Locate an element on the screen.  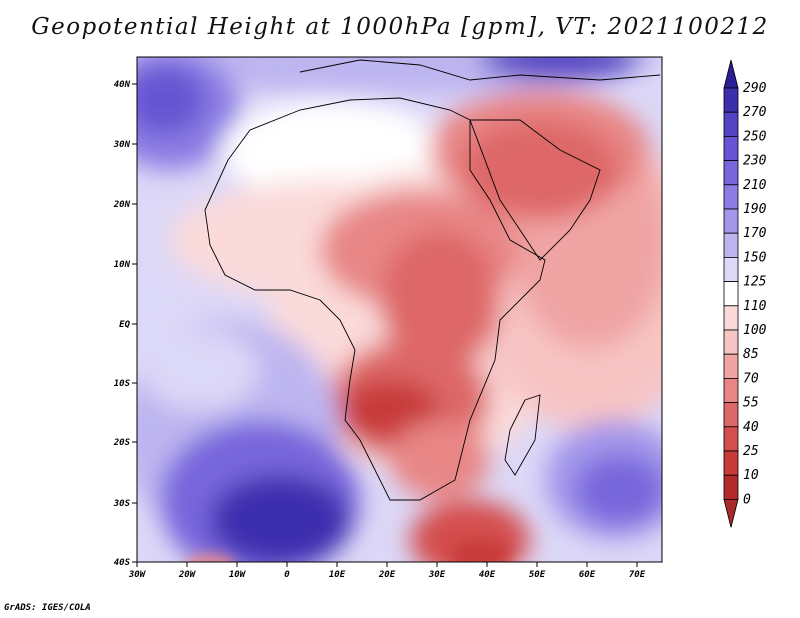
colorbar-label: 100 is located at coordinates (755, 330).